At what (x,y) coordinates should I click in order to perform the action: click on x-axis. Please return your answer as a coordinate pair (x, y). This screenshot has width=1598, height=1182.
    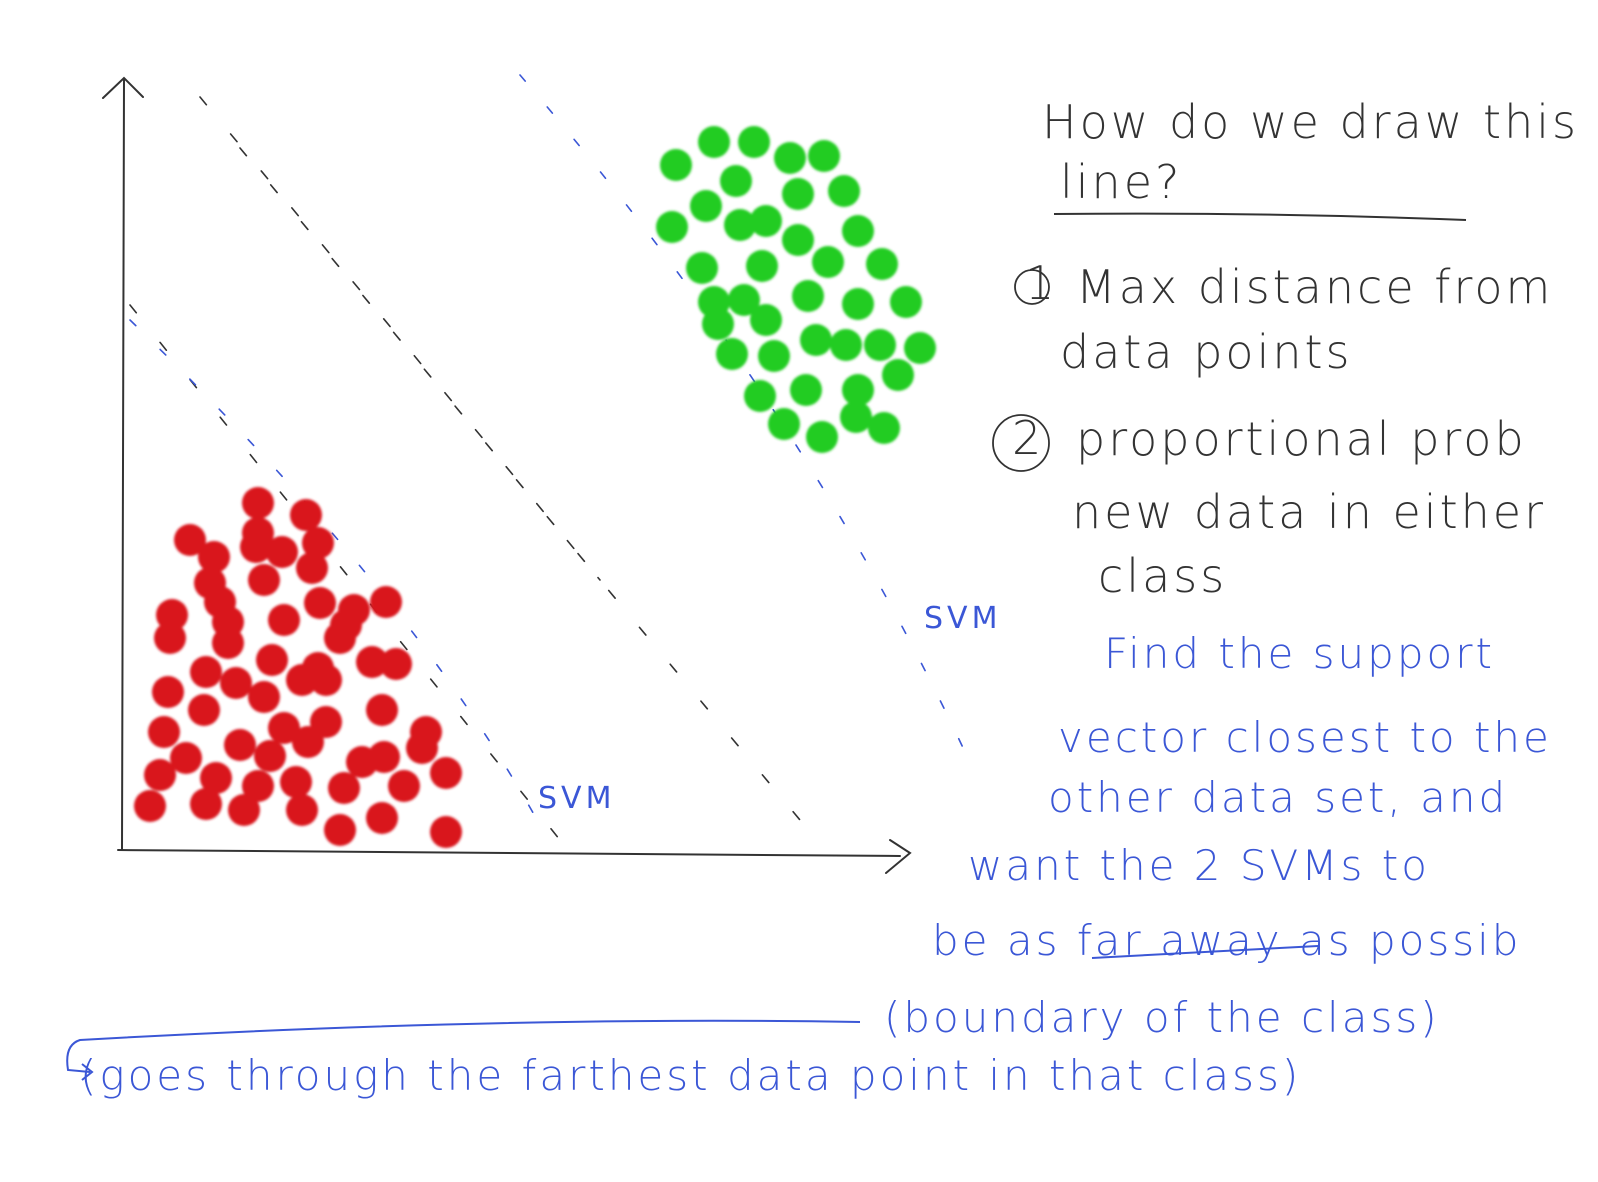
    Looking at the image, I should click on (509, 853).